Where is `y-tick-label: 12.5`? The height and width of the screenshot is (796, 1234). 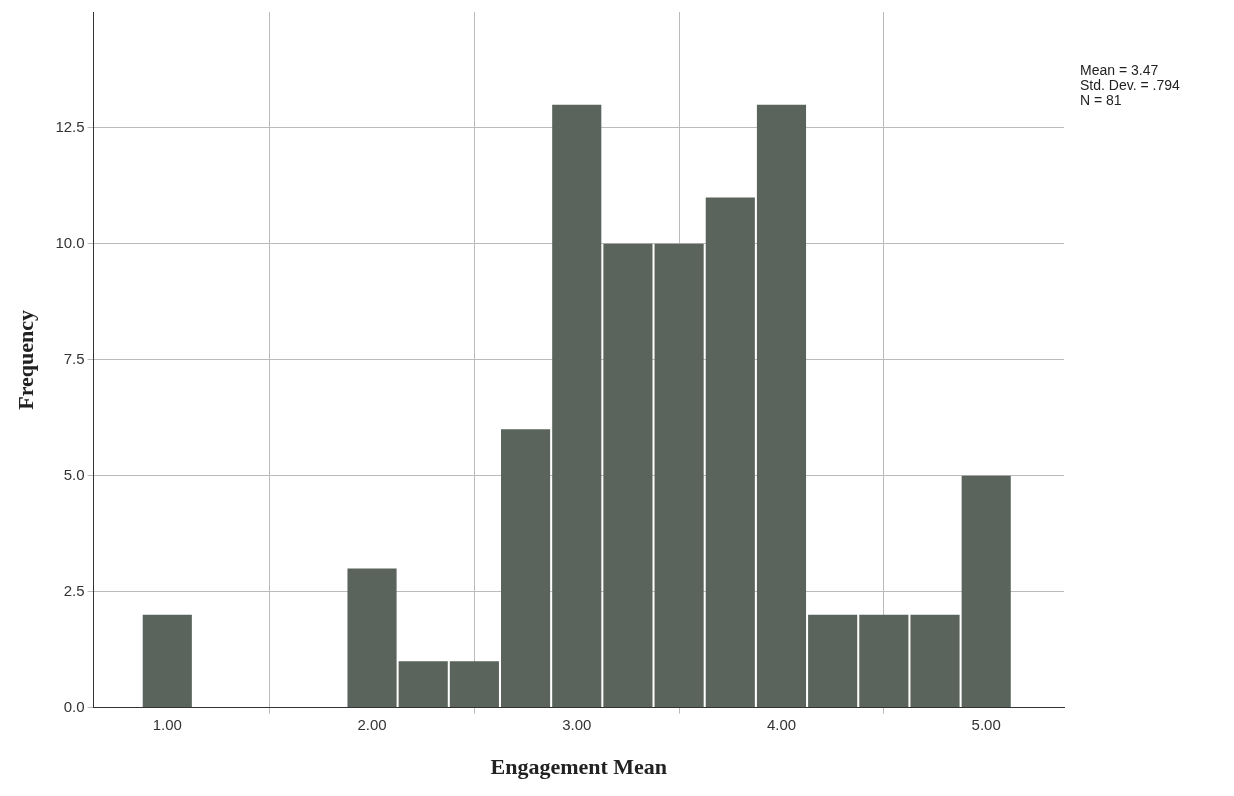 y-tick-label: 12.5 is located at coordinates (70, 127).